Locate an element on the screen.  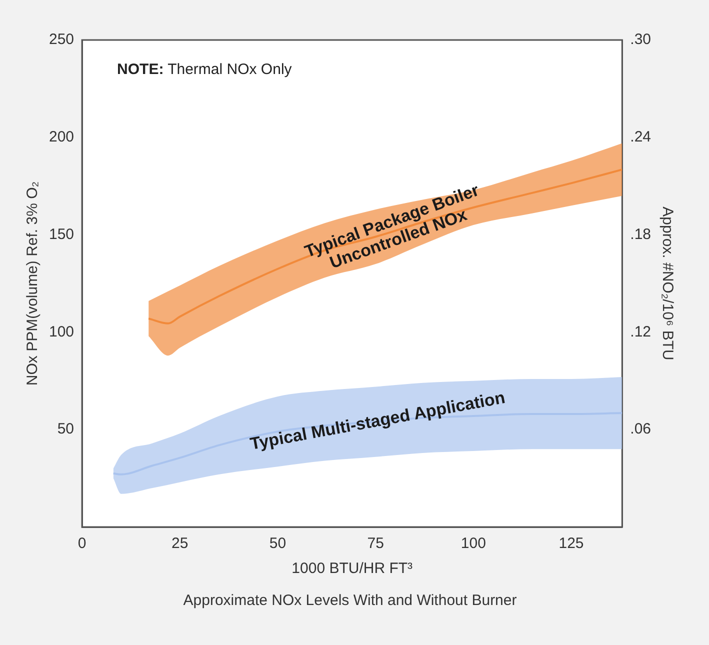
x-tick-label: 50 is located at coordinates (277, 543).